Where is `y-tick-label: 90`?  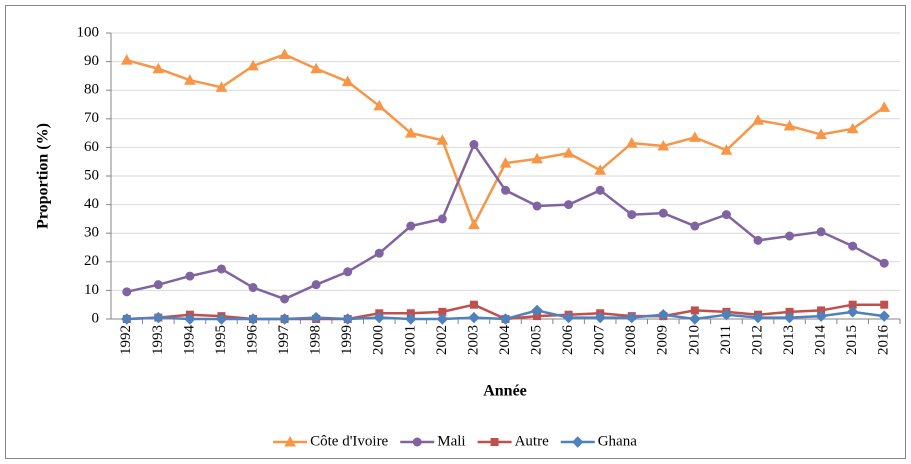 y-tick-label: 90 is located at coordinates (91, 61).